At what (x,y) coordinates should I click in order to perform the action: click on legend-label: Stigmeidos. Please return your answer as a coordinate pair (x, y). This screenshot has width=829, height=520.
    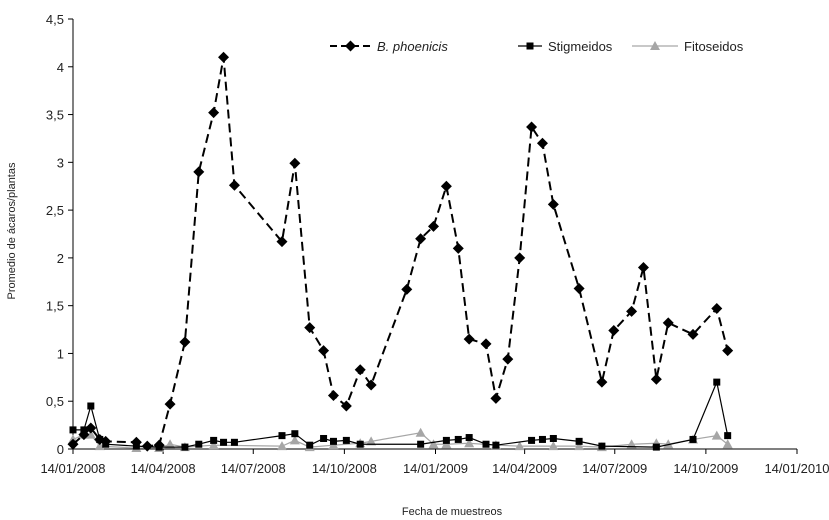
    Looking at the image, I should click on (580, 46).